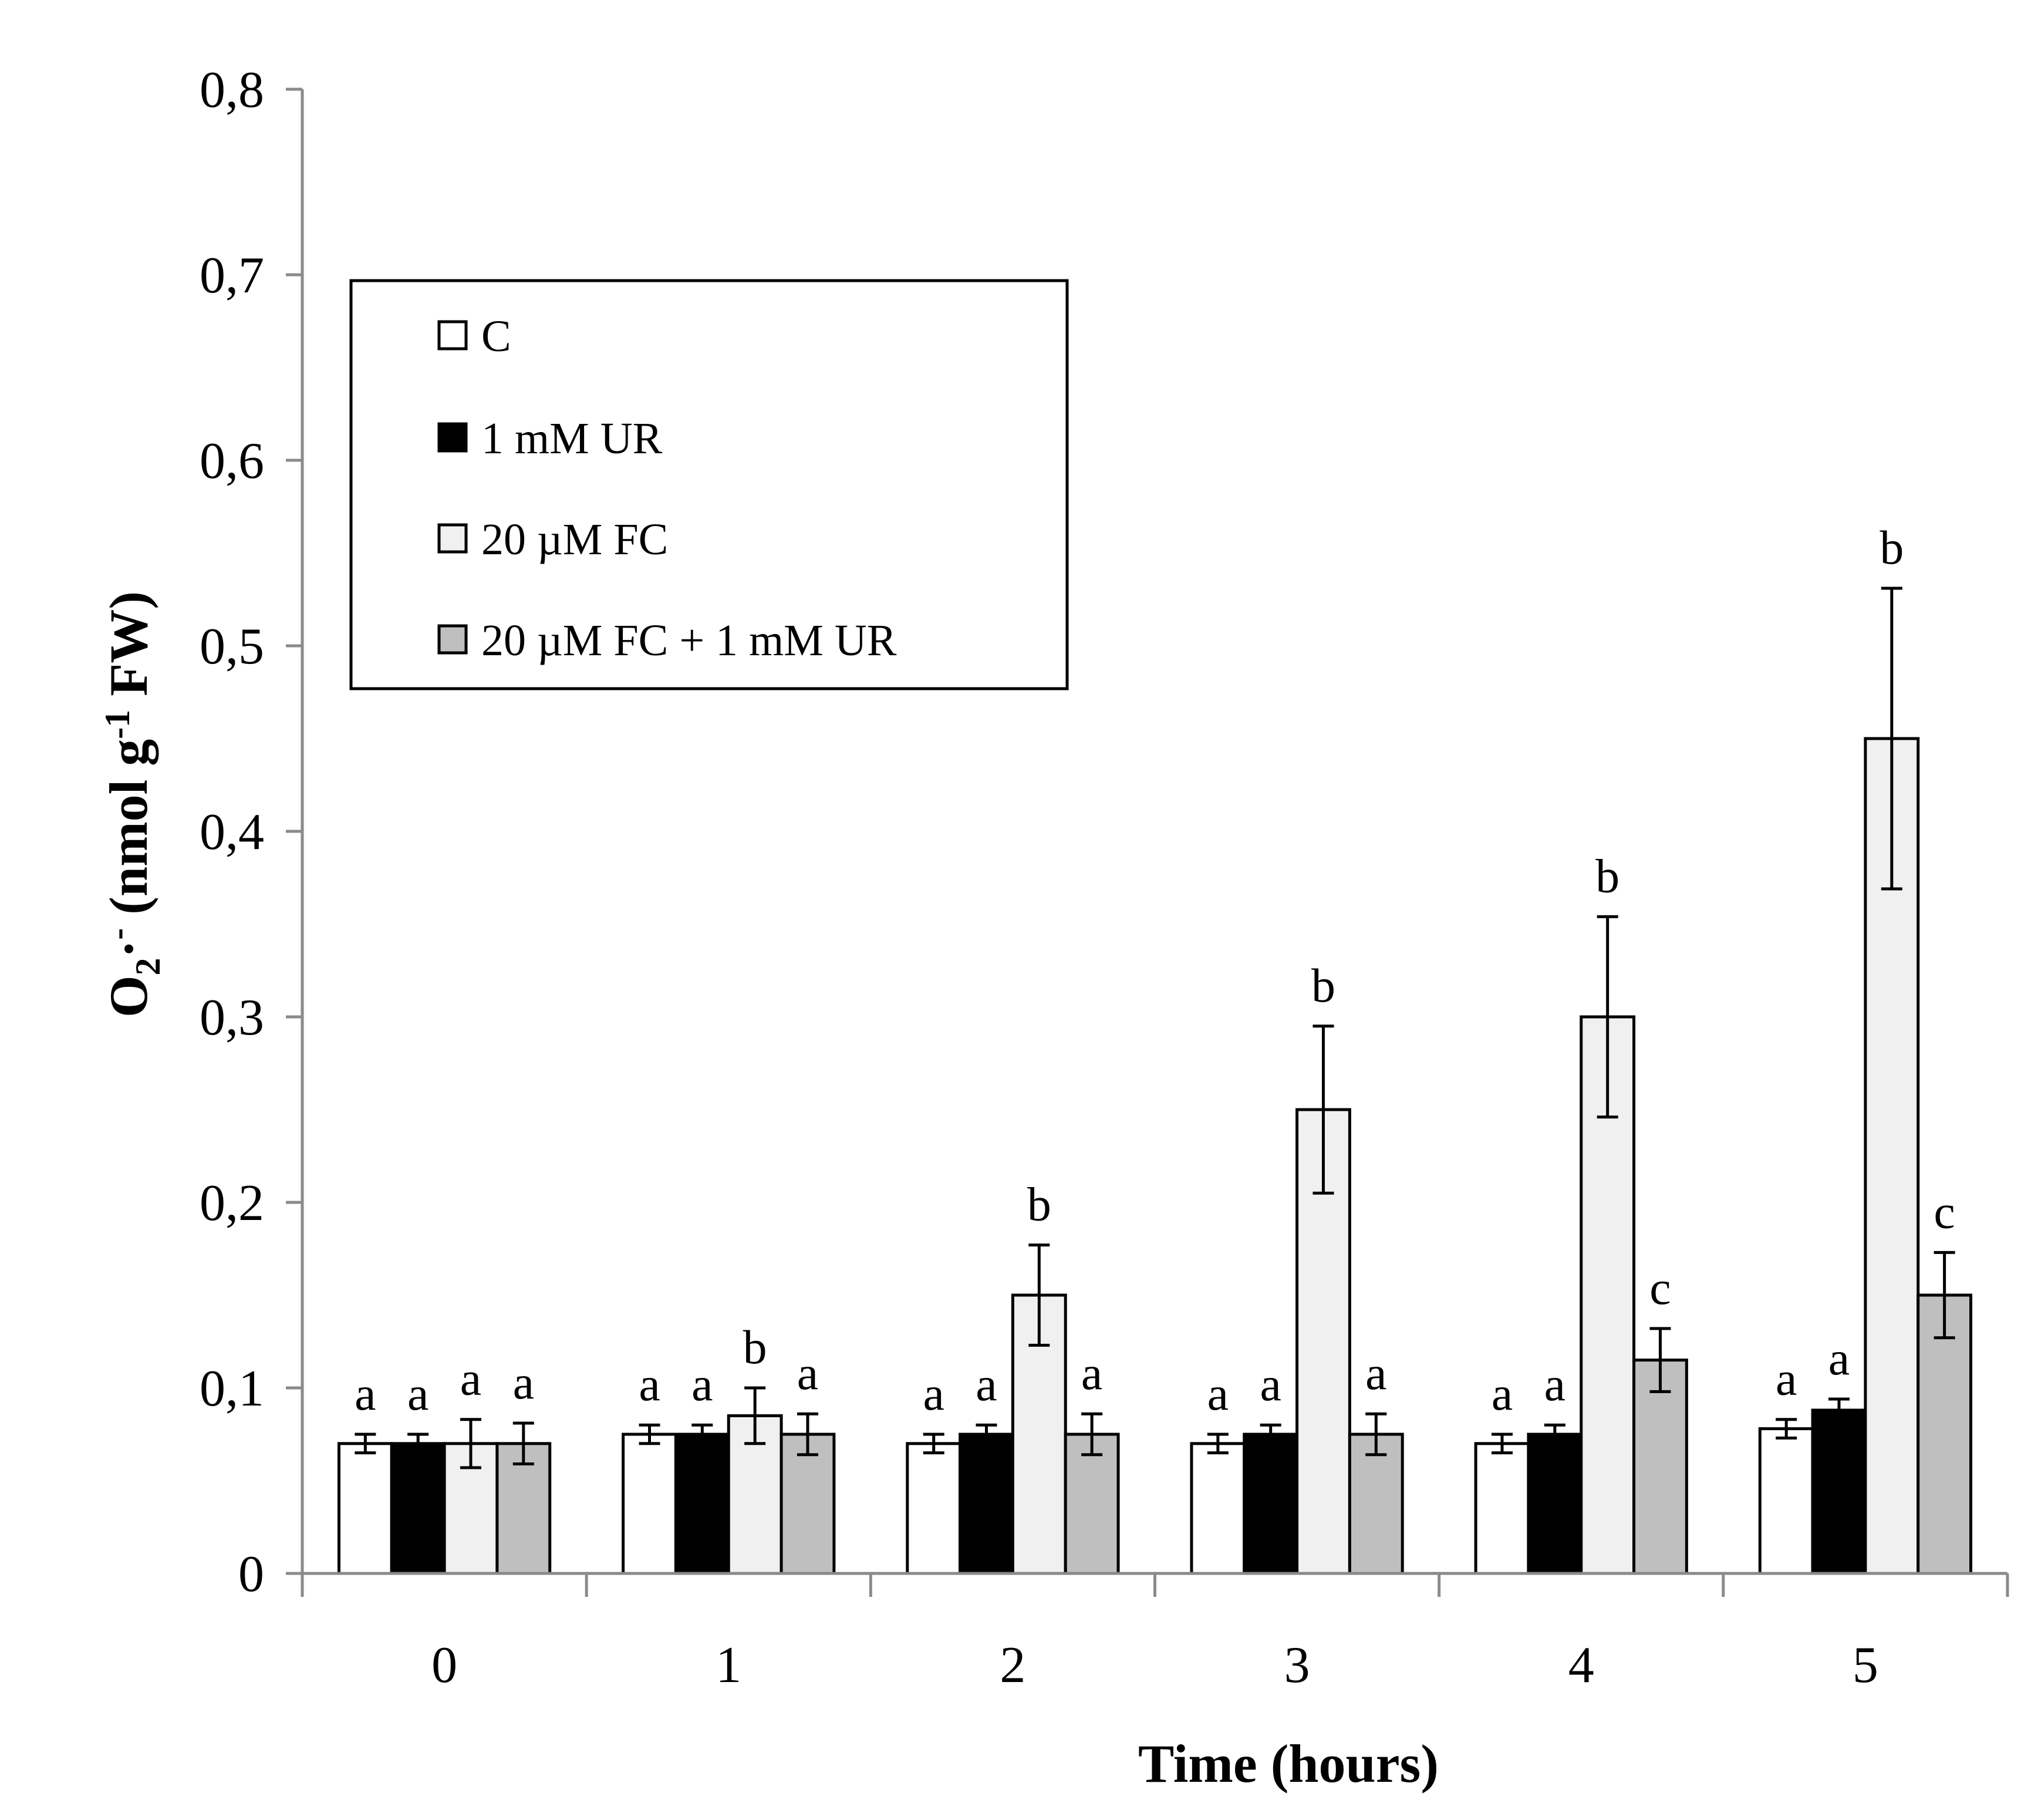  What do you see at coordinates (1865, 1665) in the screenshot?
I see `x-tick-label: 5` at bounding box center [1865, 1665].